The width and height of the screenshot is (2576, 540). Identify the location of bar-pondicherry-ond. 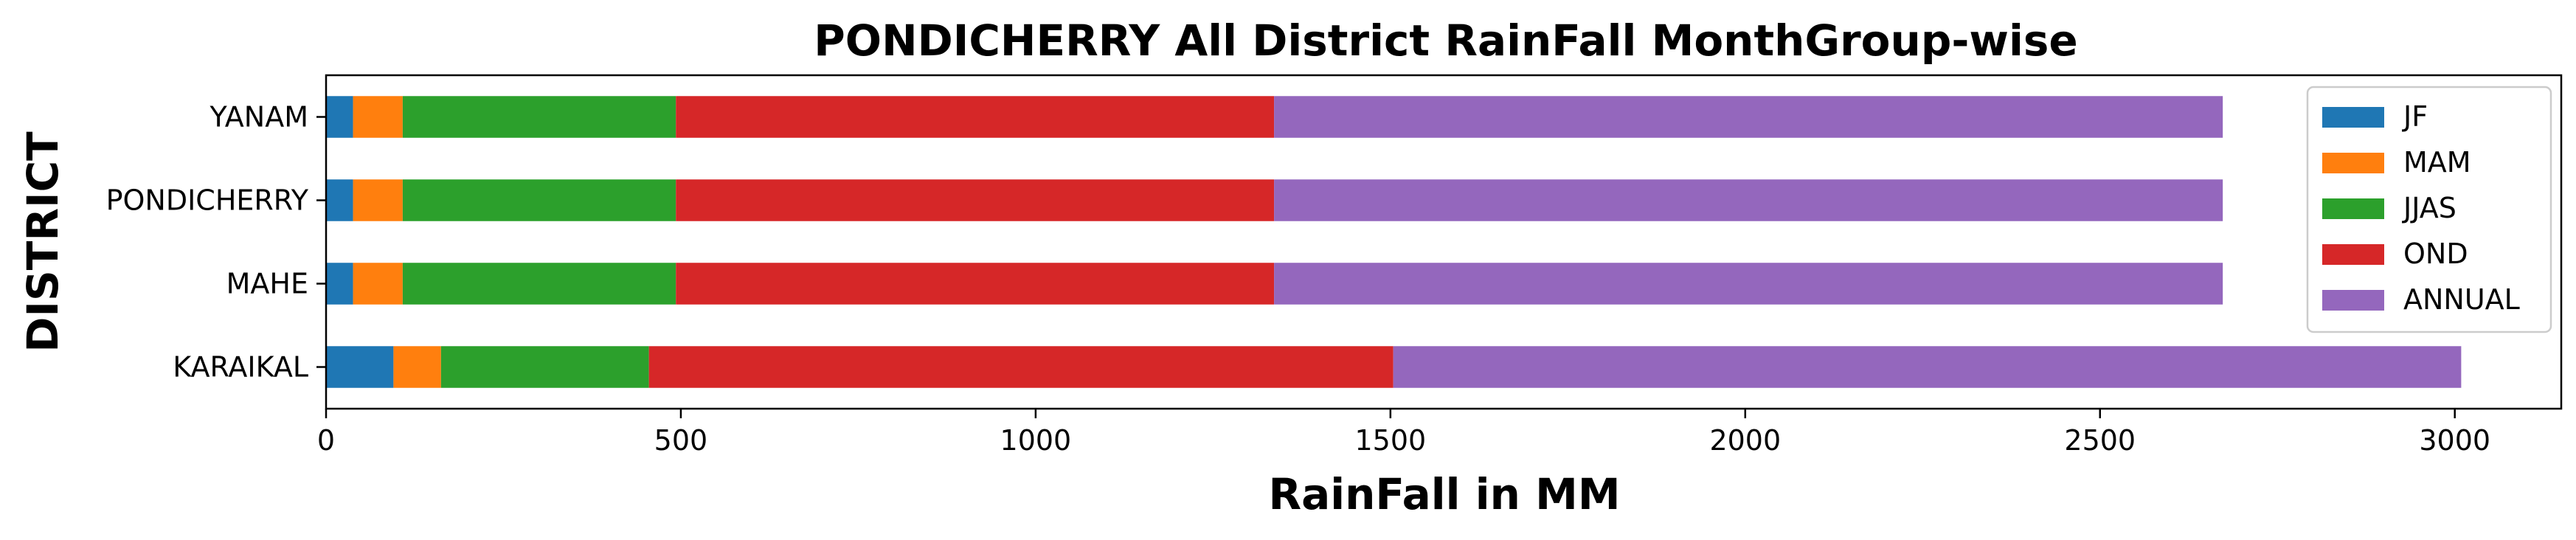
(976, 200).